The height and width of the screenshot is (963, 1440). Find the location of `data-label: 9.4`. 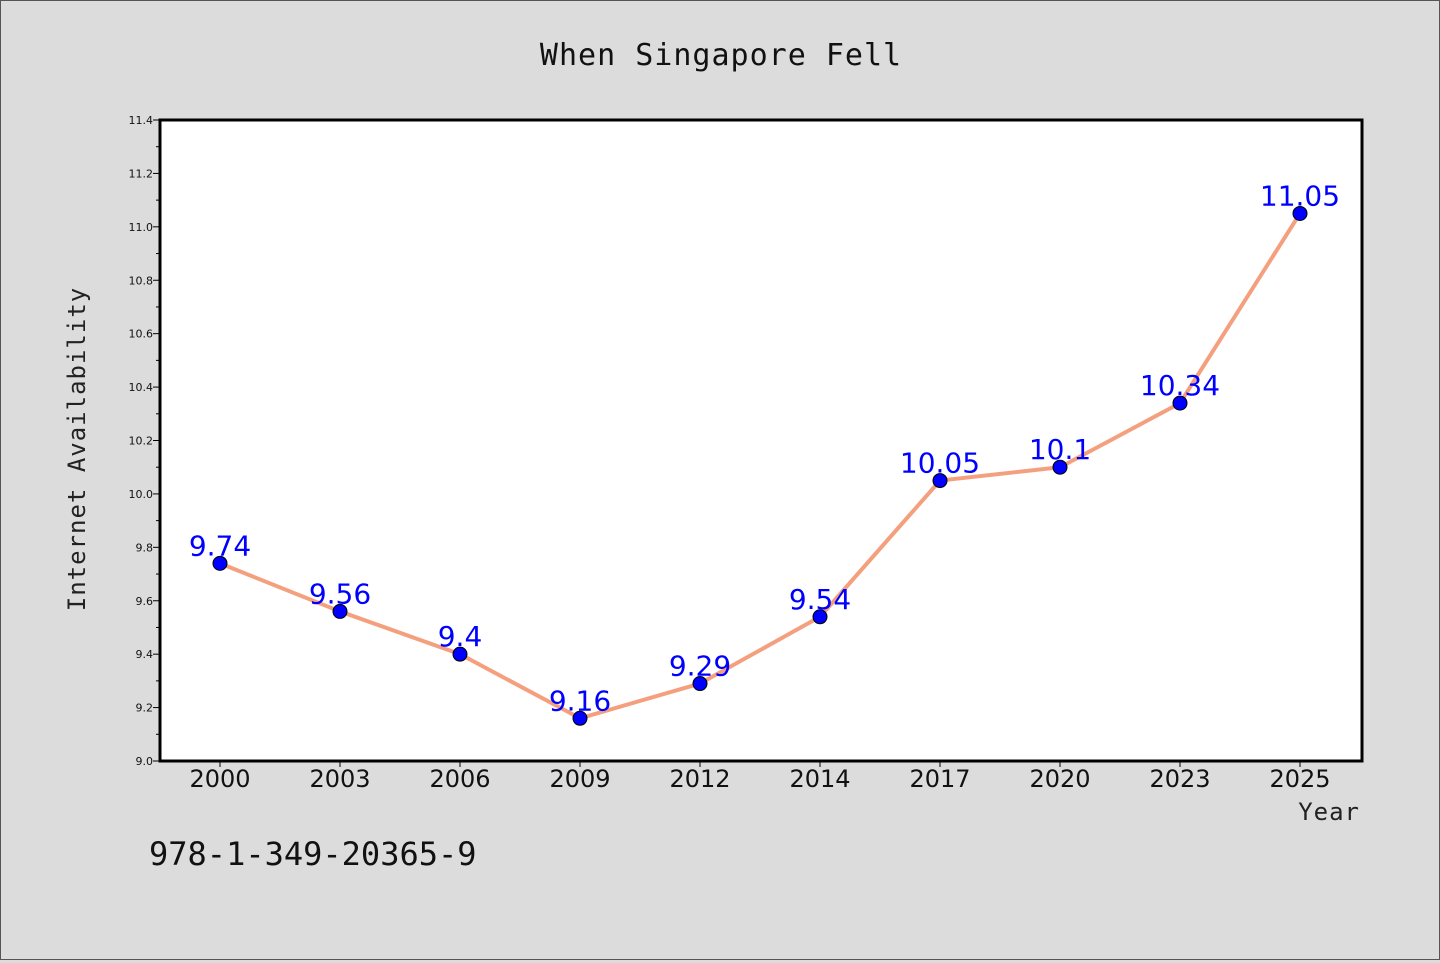

data-label: 9.4 is located at coordinates (460, 636).